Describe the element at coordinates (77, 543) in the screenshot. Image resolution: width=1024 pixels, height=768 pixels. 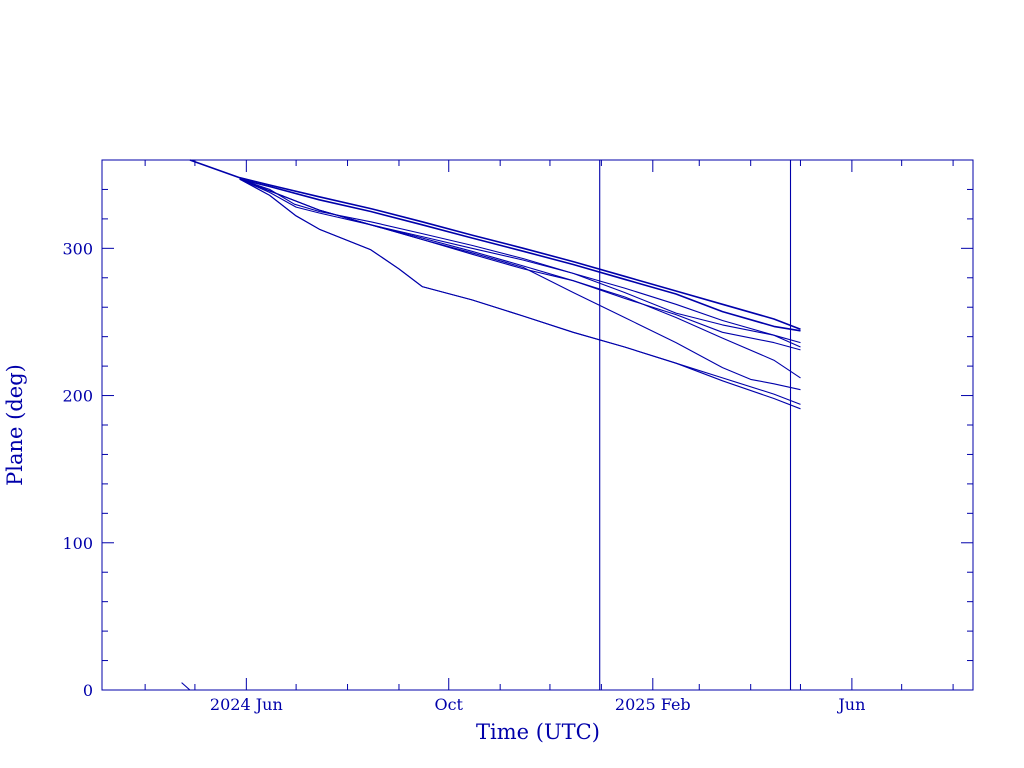
I see `y-tick-label: 100` at that location.